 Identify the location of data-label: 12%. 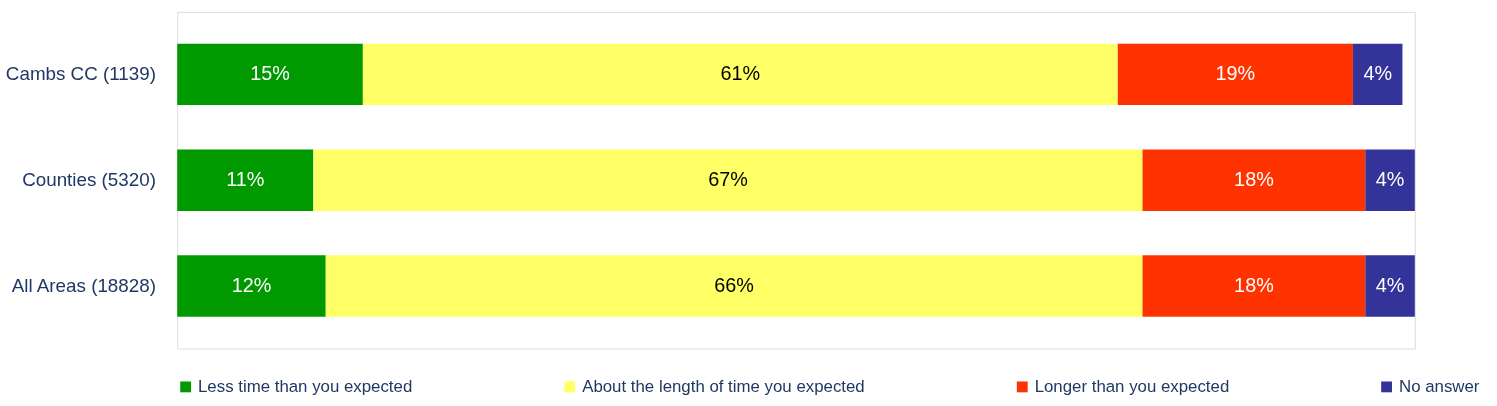
(251, 285).